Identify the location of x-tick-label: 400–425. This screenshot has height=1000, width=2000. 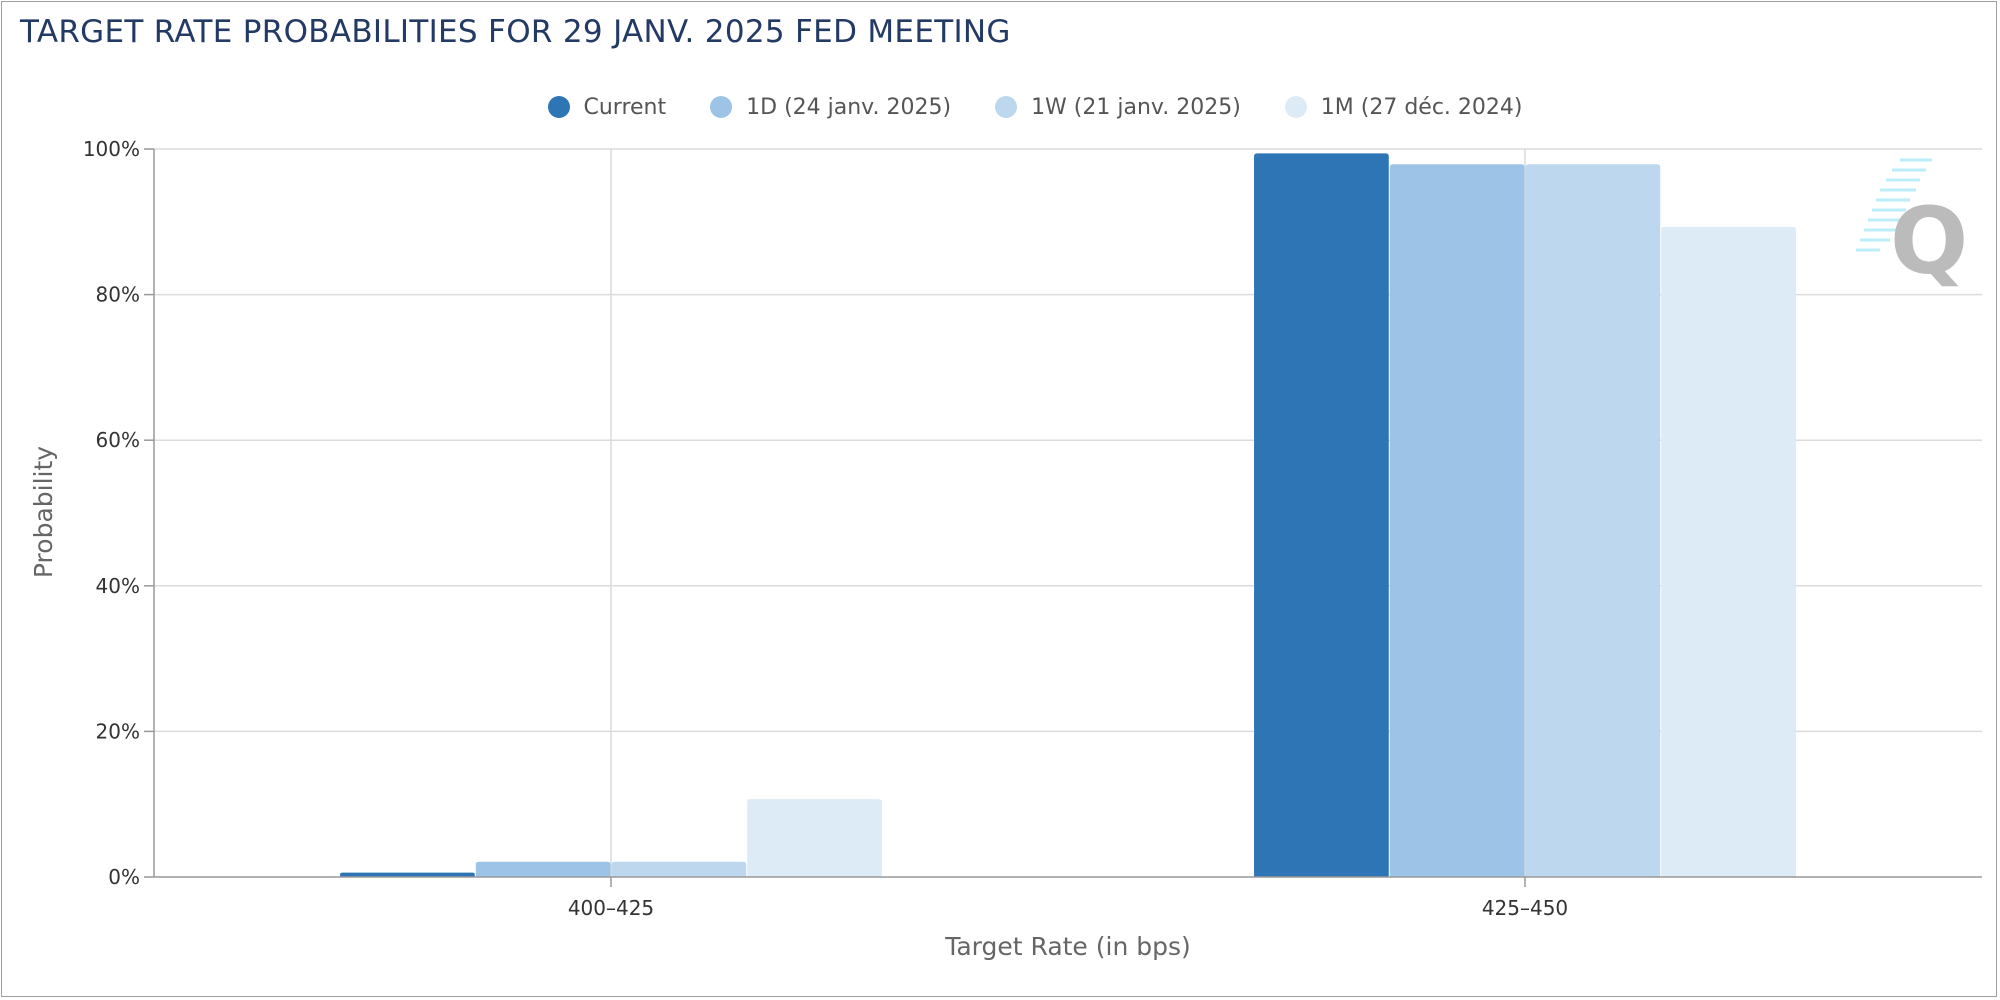
(611, 908).